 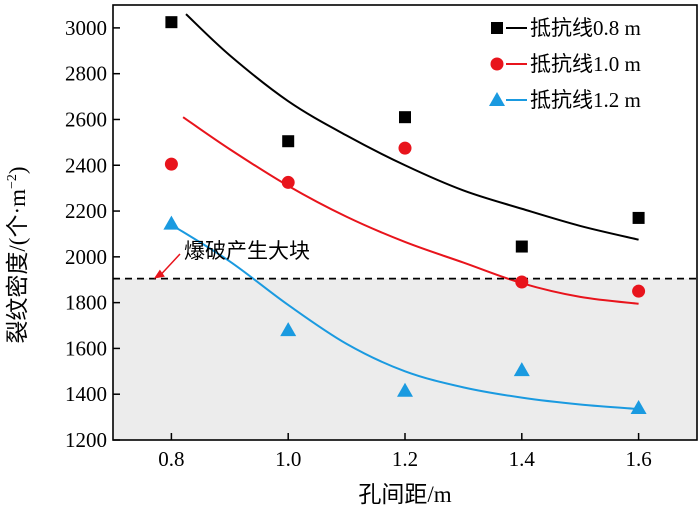 I want to click on y-tick-label: 2200, so click(x=86, y=211).